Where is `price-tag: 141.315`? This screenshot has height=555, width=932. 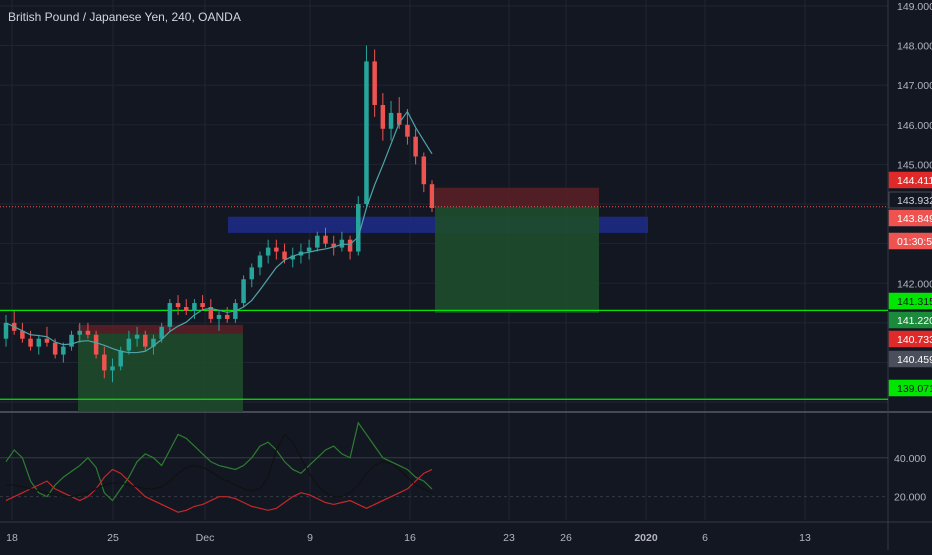
price-tag: 141.315 is located at coordinates (910, 301).